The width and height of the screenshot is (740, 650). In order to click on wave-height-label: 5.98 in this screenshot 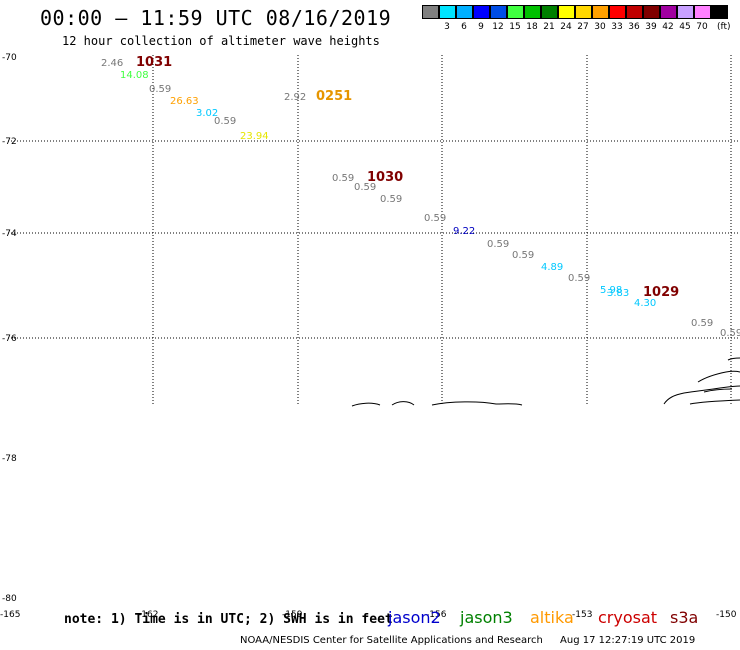, I will do `click(611, 290)`.